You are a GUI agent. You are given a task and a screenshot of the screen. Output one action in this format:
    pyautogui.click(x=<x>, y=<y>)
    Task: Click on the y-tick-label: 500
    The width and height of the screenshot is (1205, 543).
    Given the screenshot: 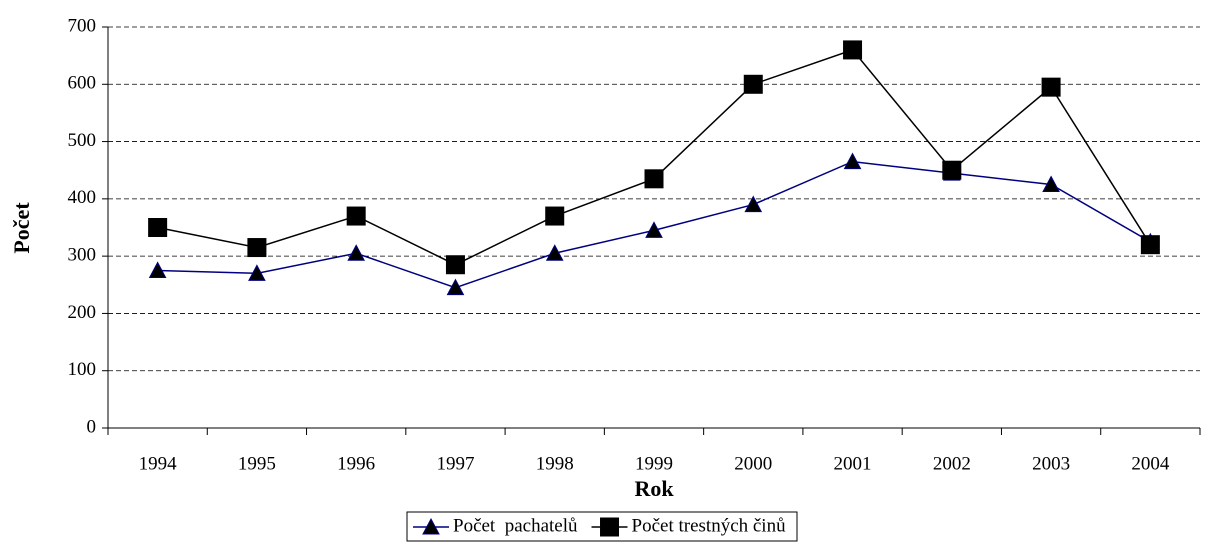 What is the action you would take?
    pyautogui.click(x=82, y=140)
    